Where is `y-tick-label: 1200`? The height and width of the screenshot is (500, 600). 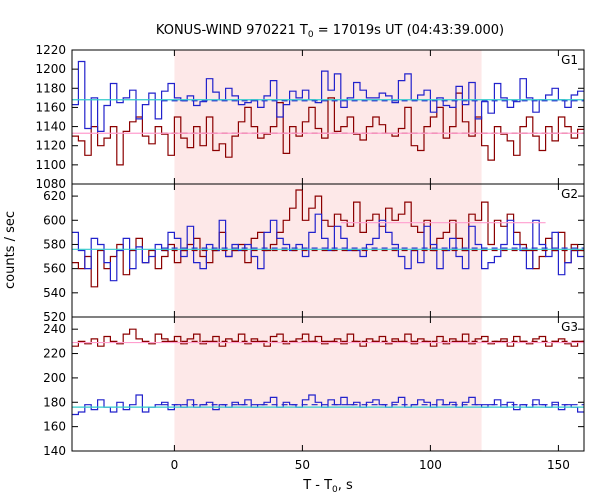 y-tick-label: 1200 is located at coordinates (50, 69).